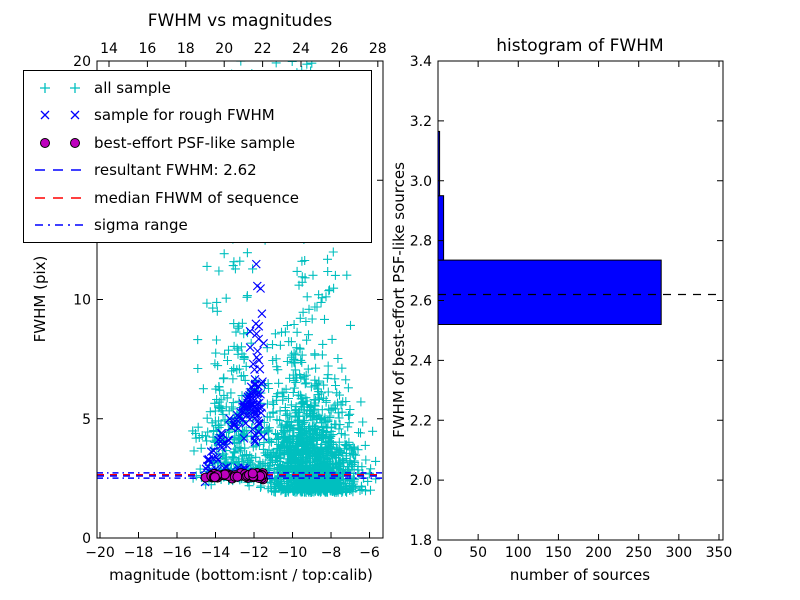 The height and width of the screenshot is (600, 800). What do you see at coordinates (86, 420) in the screenshot?
I see `tick-label: 5` at bounding box center [86, 420].